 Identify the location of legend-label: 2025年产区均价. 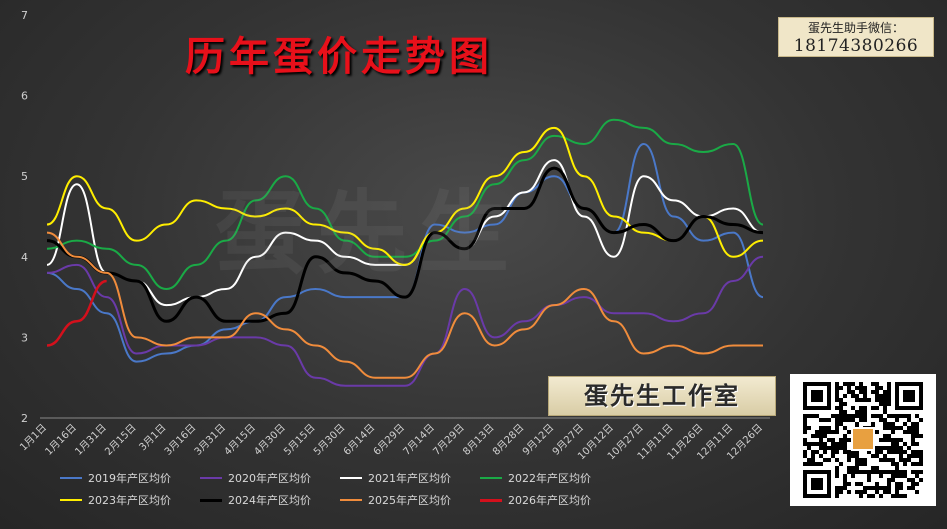
(409, 500).